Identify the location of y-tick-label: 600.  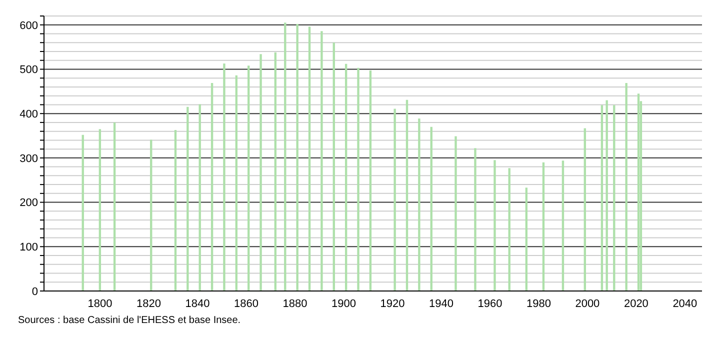
(29, 26).